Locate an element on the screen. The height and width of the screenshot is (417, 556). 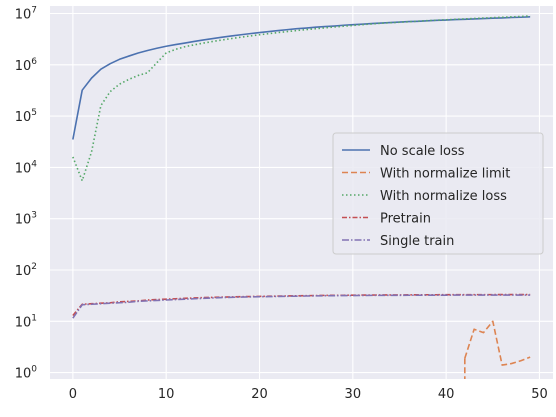
legend-label: Single train is located at coordinates (417, 241).